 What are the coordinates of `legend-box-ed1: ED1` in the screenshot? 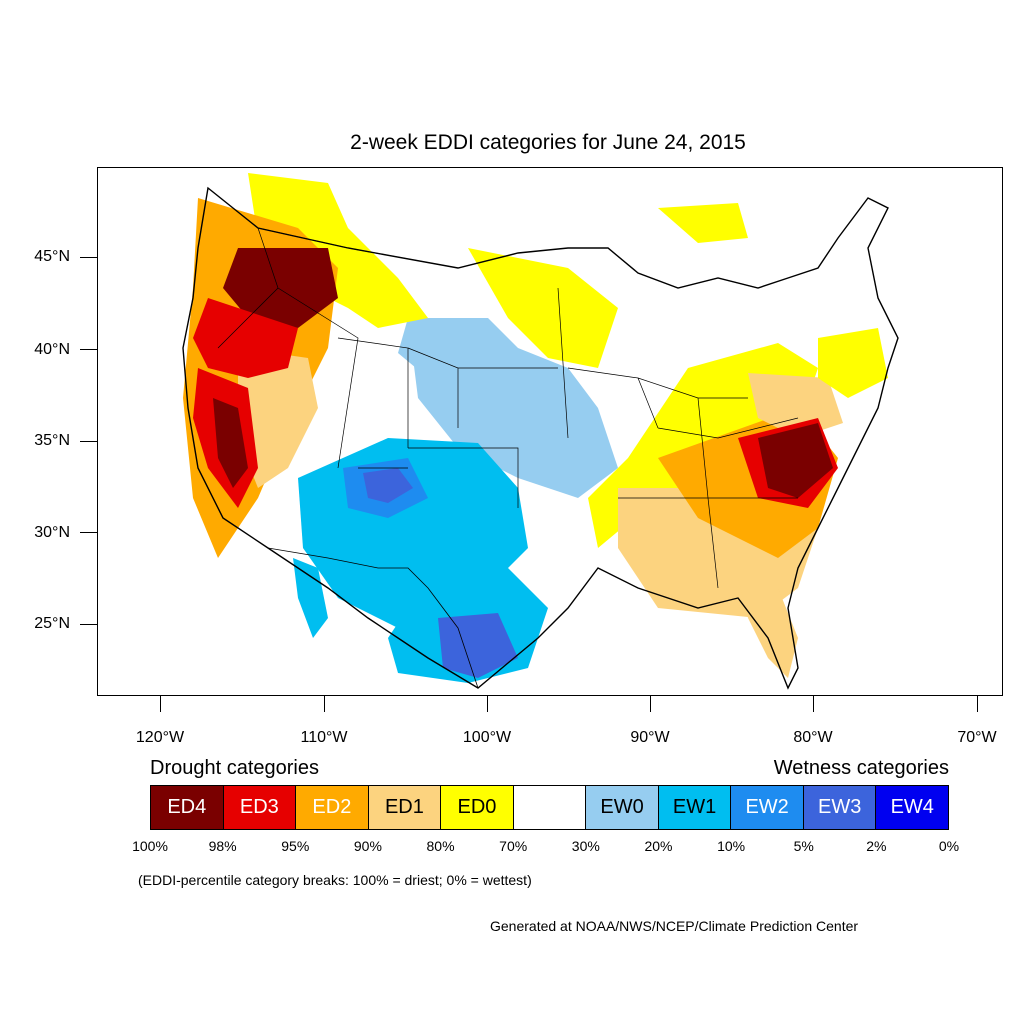 It's located at (405, 807).